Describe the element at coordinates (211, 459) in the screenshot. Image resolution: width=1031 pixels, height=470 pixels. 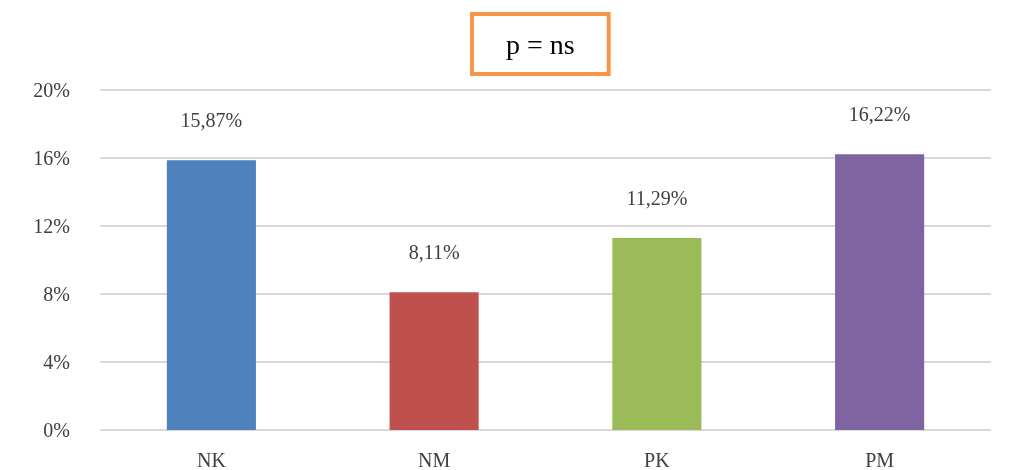
I see `x-tick-label: NK` at that location.